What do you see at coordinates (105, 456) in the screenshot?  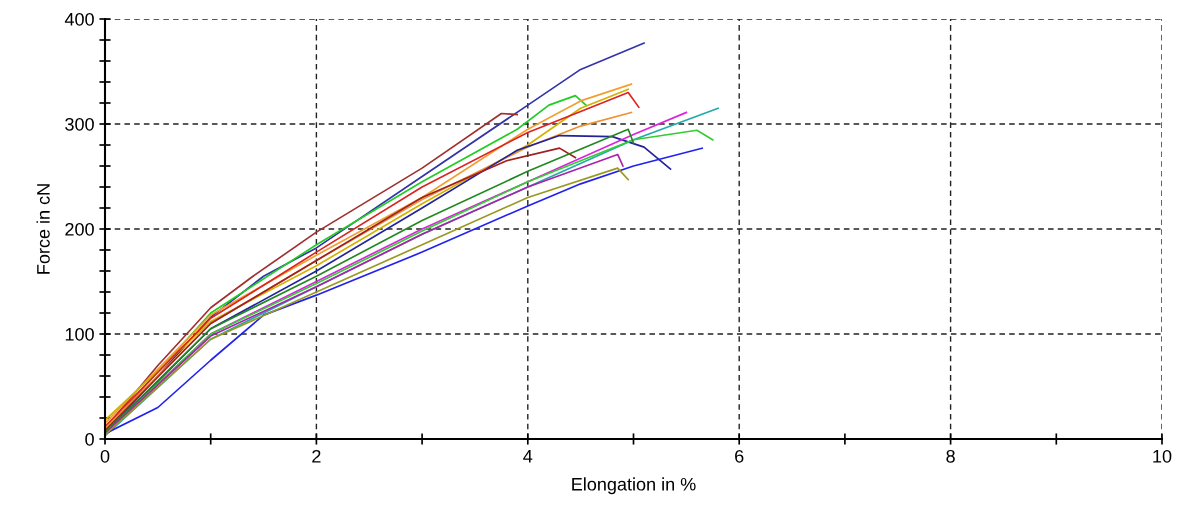 I see `x-tick-label: 0` at bounding box center [105, 456].